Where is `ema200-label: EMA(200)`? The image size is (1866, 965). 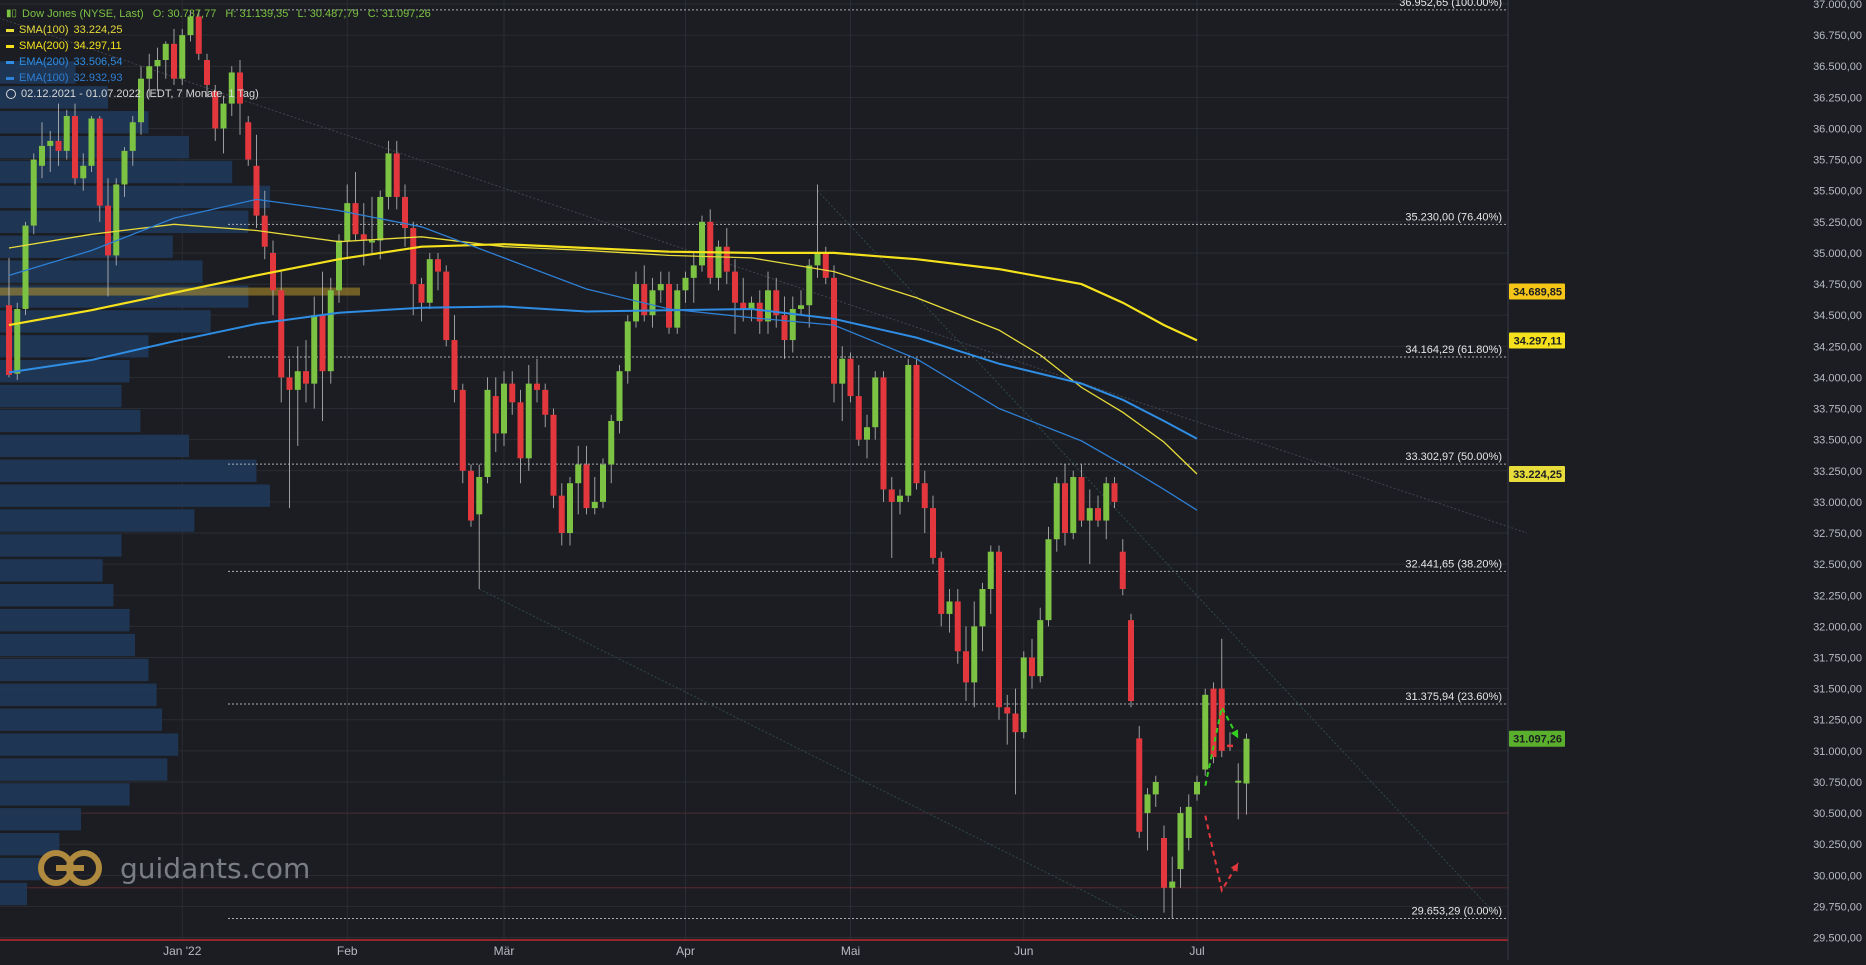
ema200-label: EMA(200) is located at coordinates (44, 62).